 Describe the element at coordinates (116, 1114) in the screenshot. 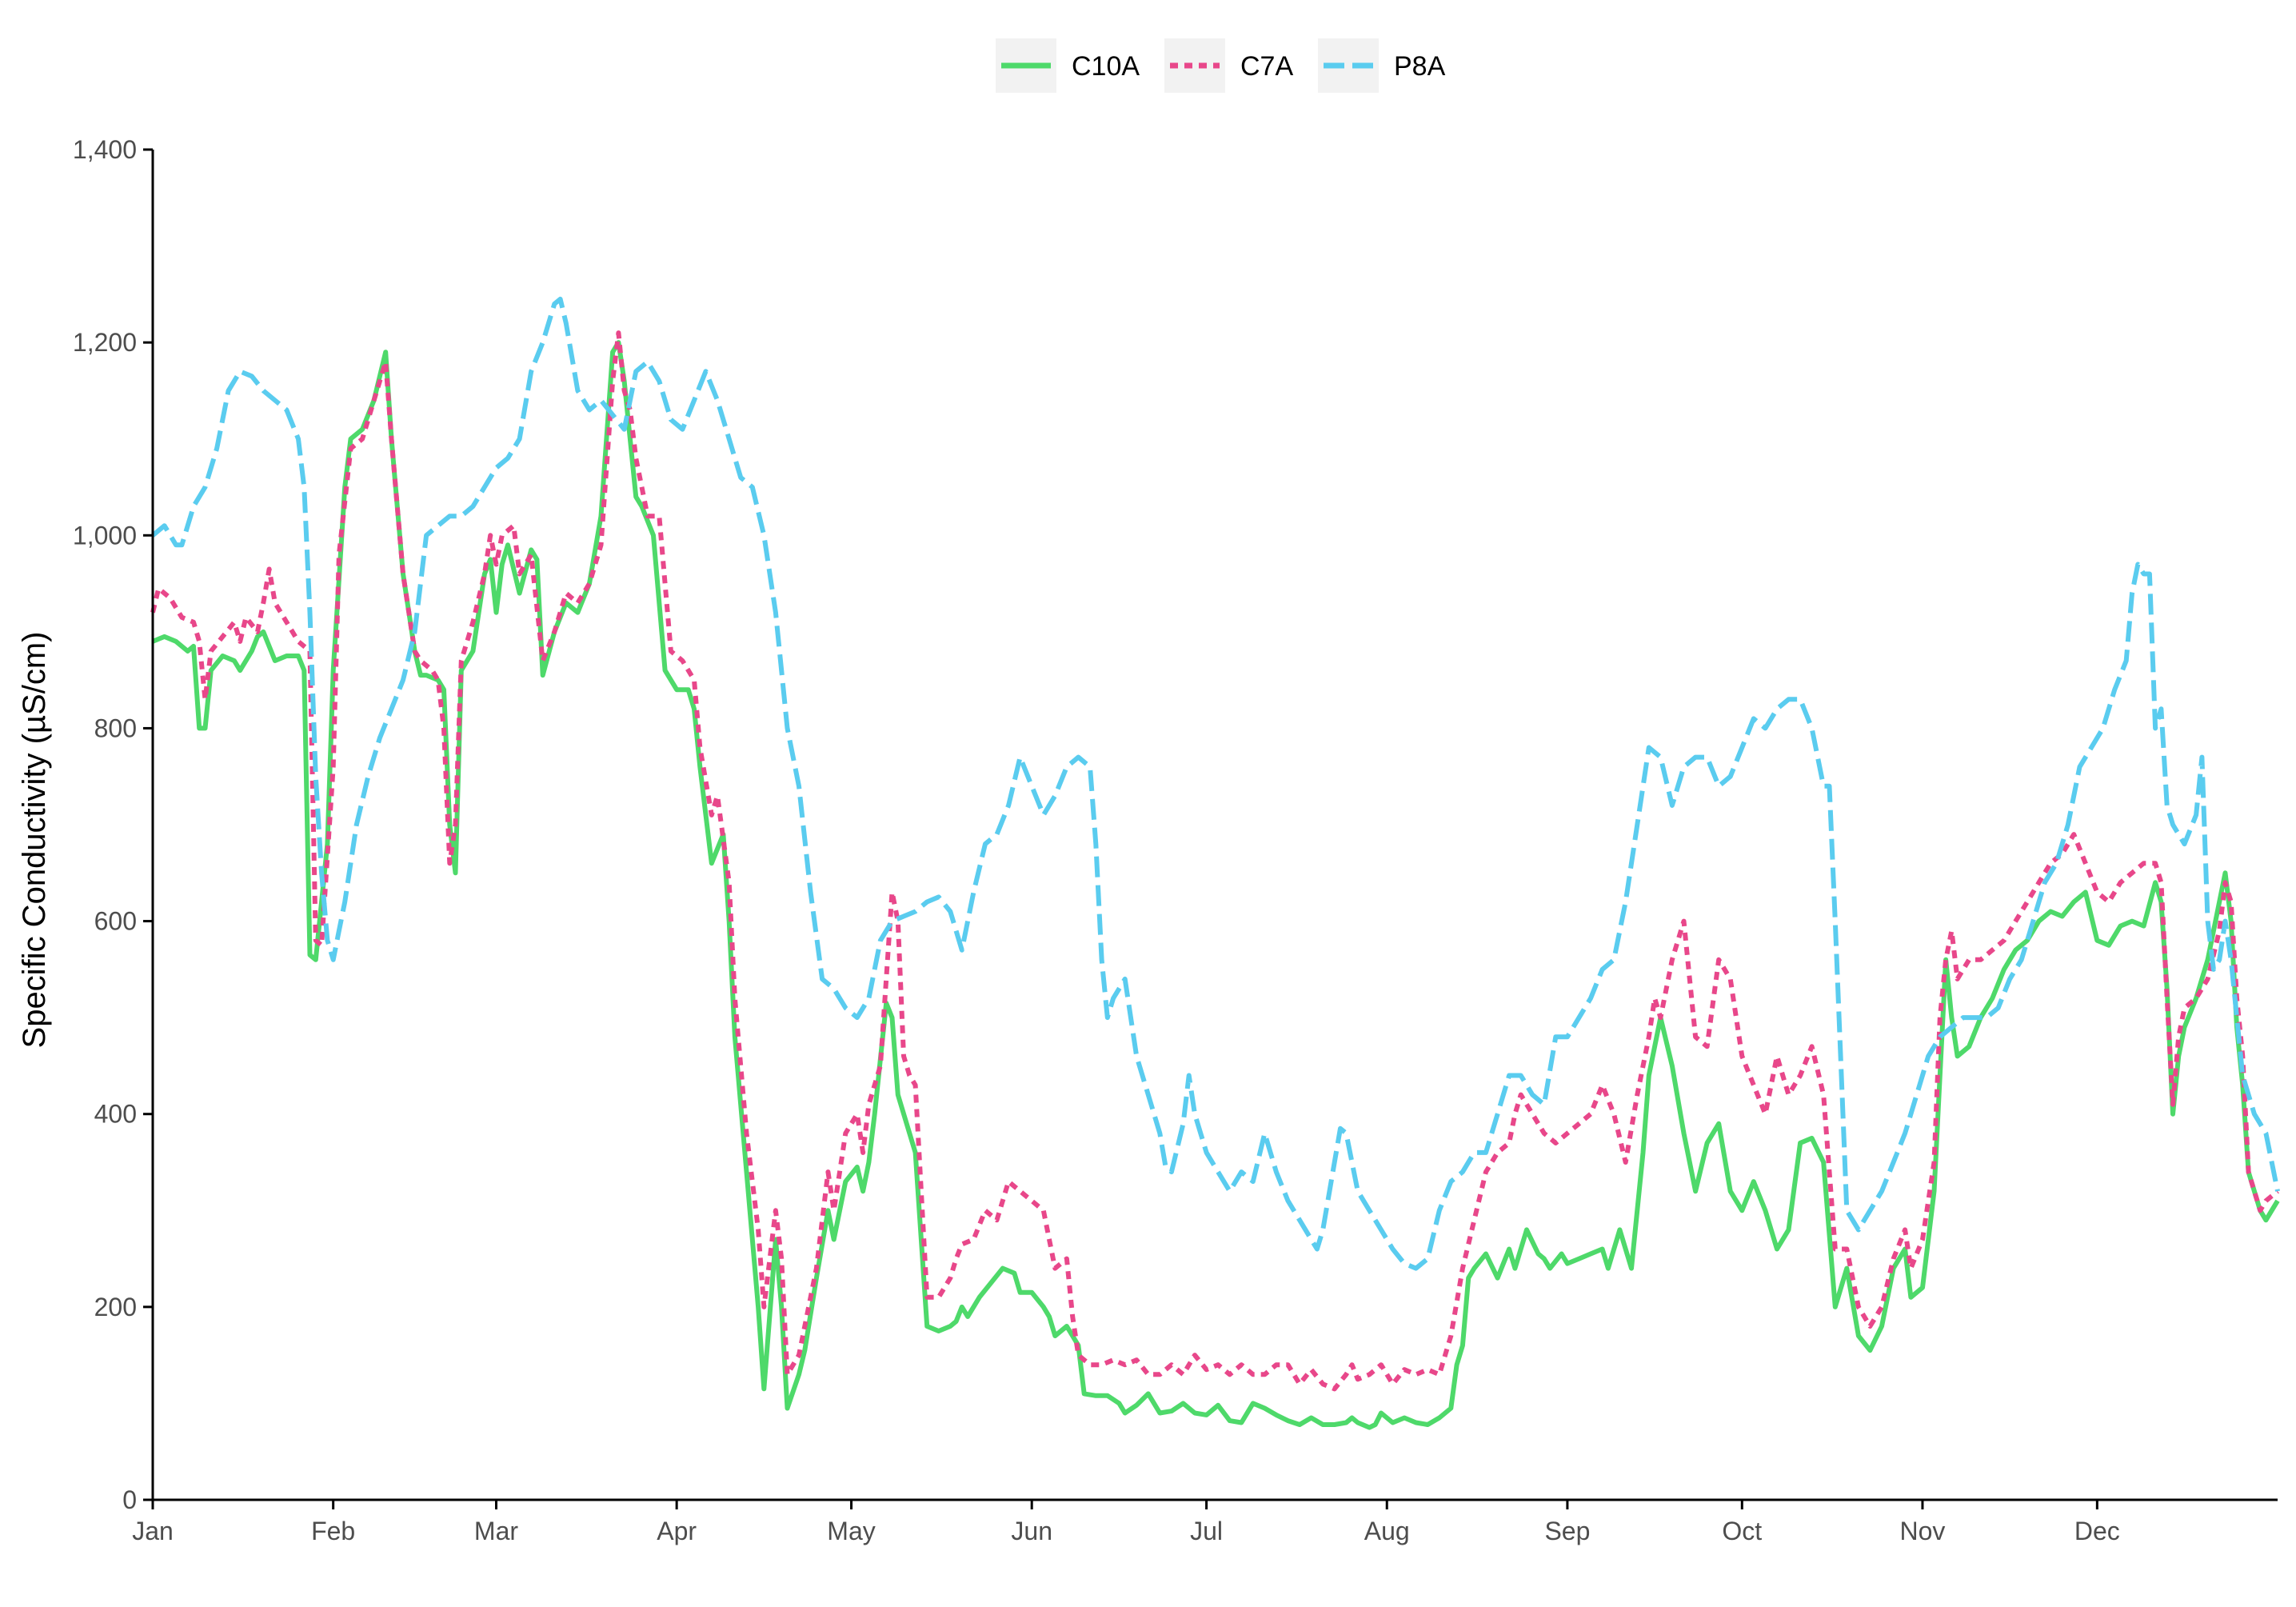

I see `y-tick-label: 400` at that location.